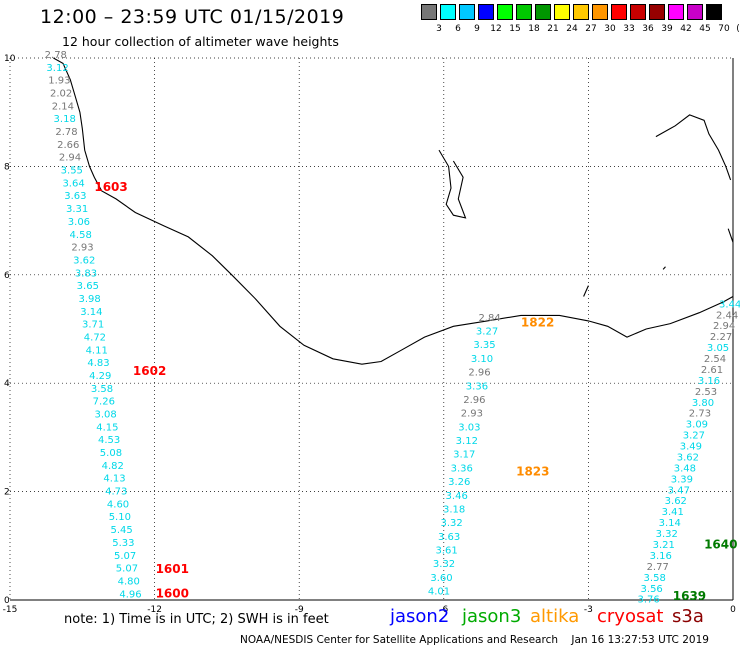 This screenshot has width=740, height=650. I want to click on swh-value: 3.71, so click(93, 325).